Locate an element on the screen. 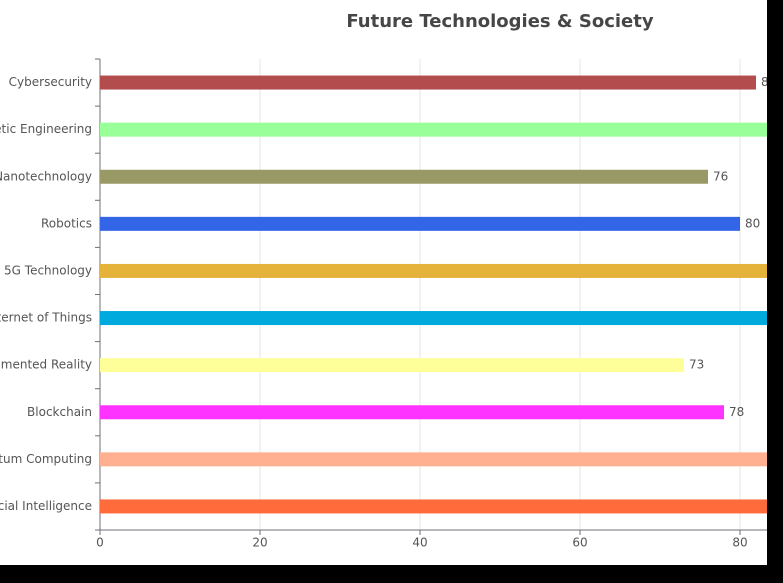 The height and width of the screenshot is (583, 783). y-tick-label: Genetic Engineering is located at coordinates (46, 129).